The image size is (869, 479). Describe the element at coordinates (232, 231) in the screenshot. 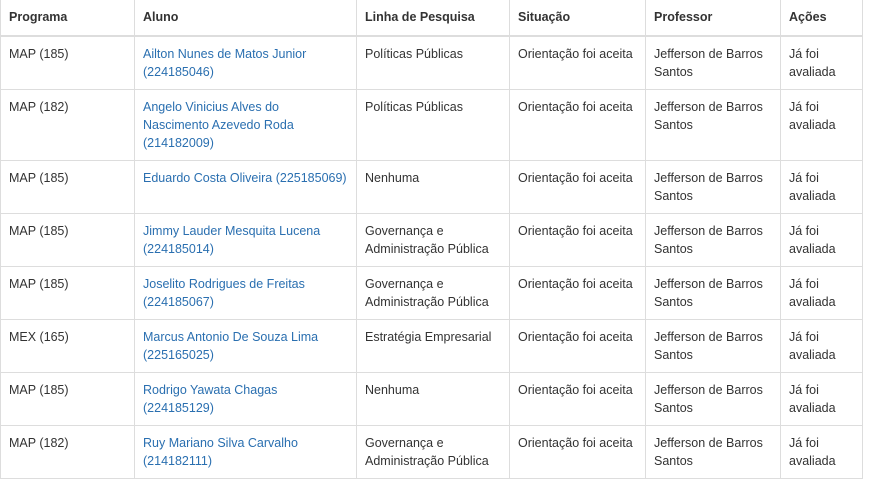

I see `student-name-line: Jimmy Lauder Mesquita Lucena` at that location.